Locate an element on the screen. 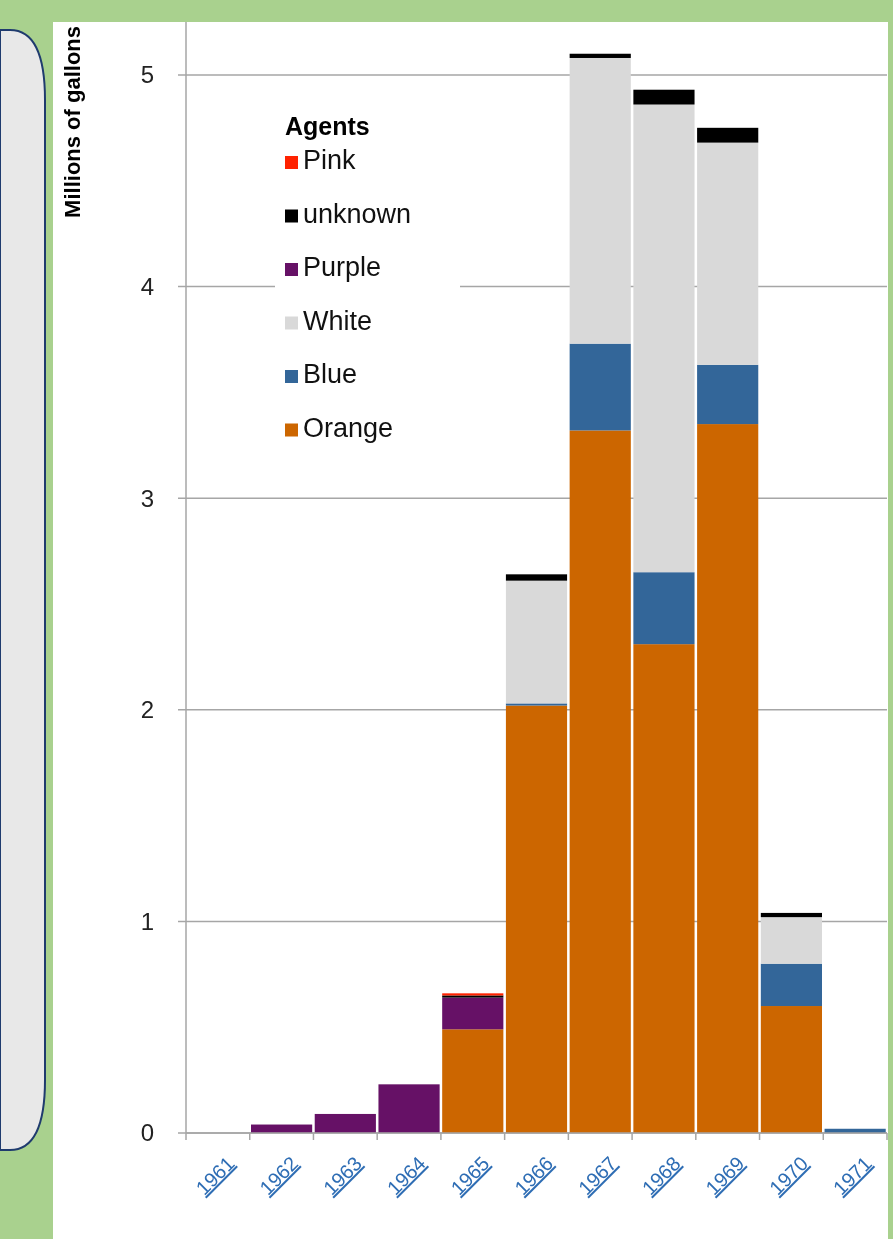  legend-label: Purple is located at coordinates (342, 267).